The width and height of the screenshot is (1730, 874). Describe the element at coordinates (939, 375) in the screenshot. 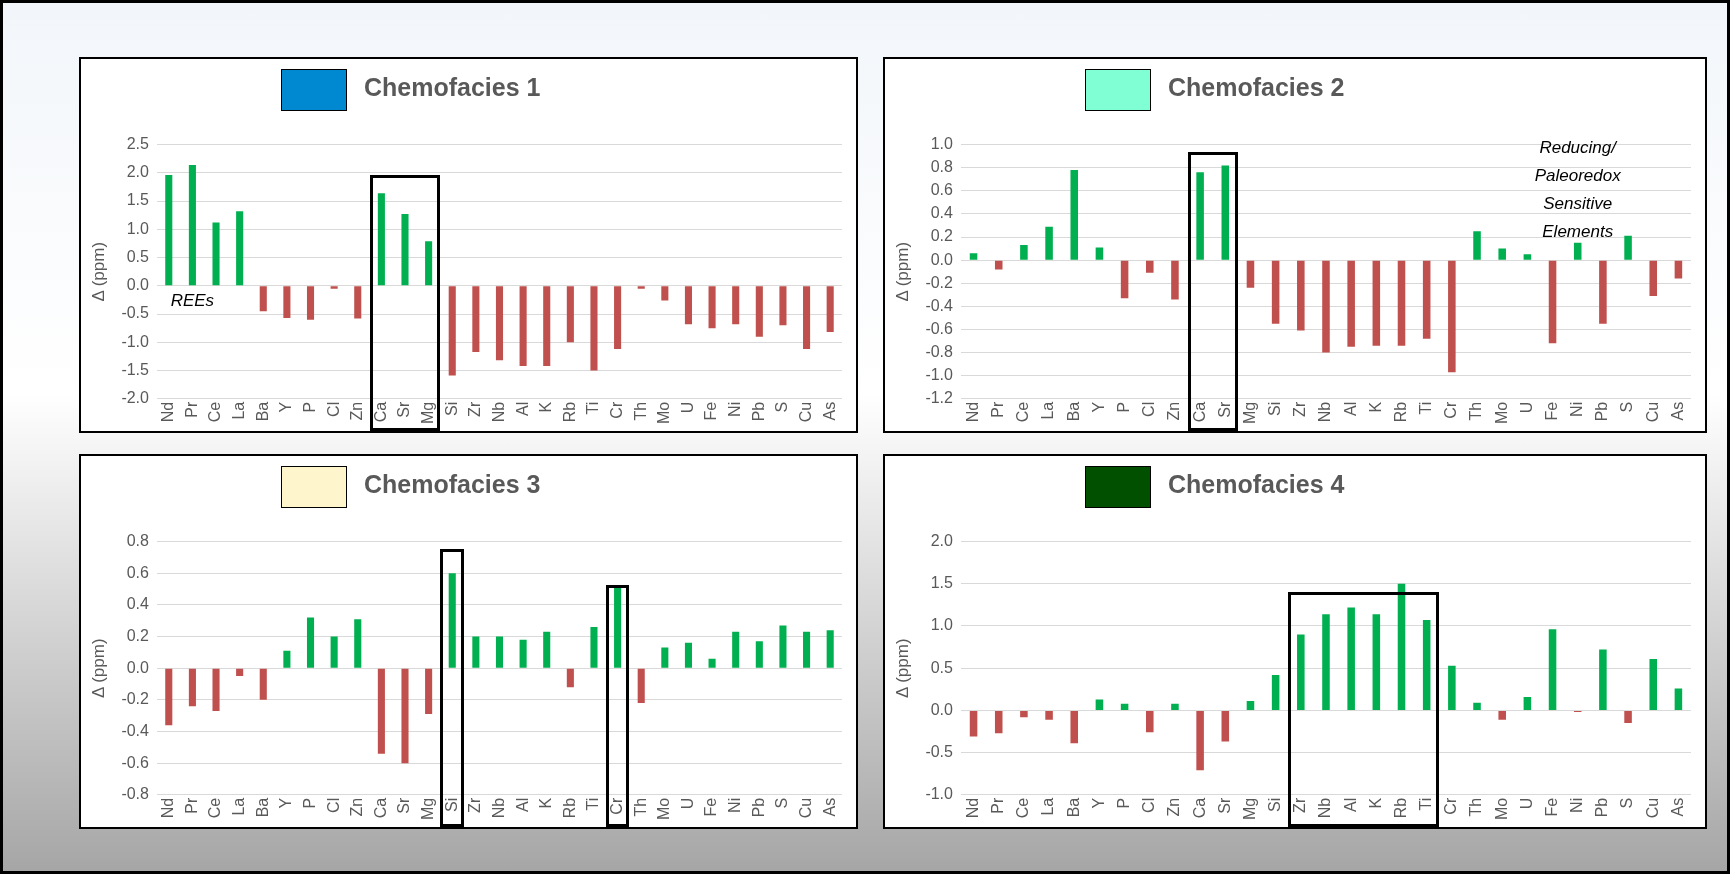

I see `y-tick-label: -1.0` at that location.